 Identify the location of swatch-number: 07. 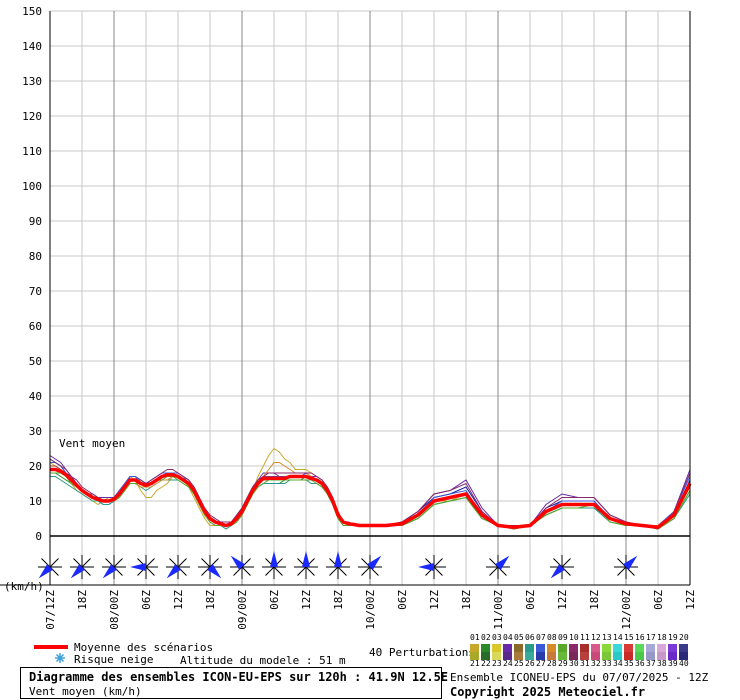
(541, 637).